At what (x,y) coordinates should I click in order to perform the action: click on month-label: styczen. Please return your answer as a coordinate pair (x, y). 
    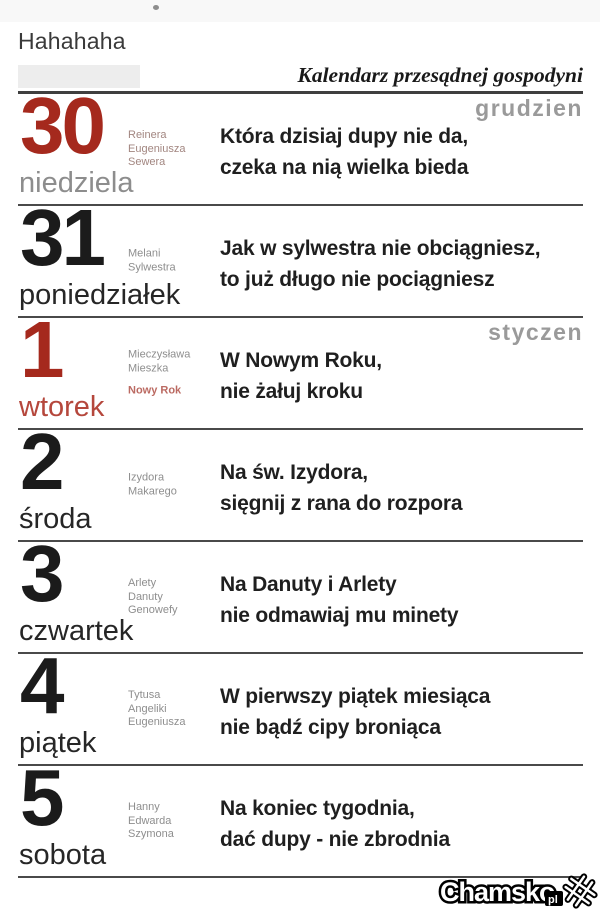
    Looking at the image, I should click on (535, 332).